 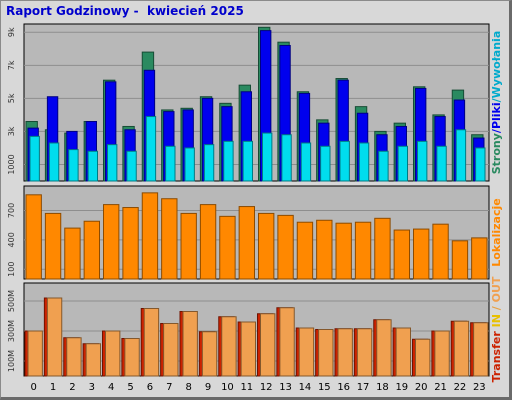 I want to click on x-tick-label: 19, so click(x=401, y=387).